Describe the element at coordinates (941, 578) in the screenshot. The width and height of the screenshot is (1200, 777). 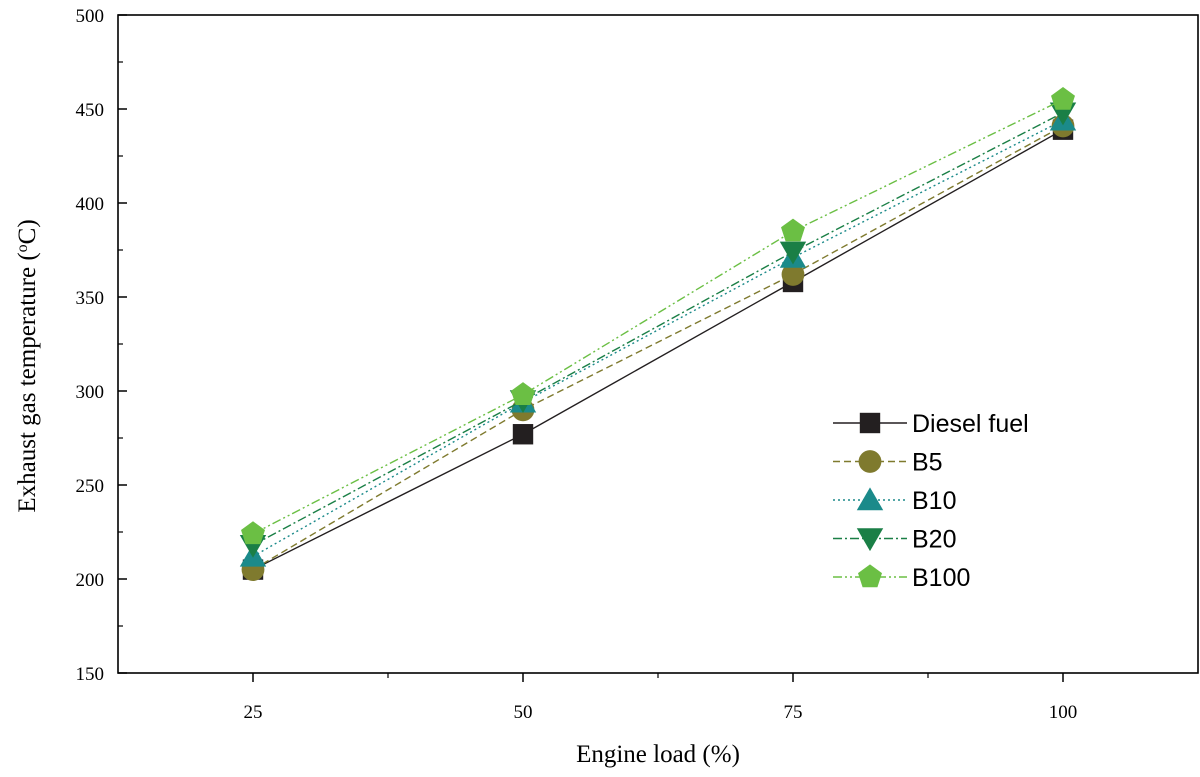
I see `legend-label: B100` at that location.